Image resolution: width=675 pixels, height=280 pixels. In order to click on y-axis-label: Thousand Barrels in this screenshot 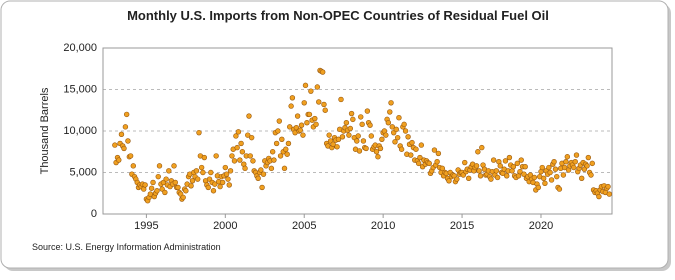, I will do `click(45, 130)`.